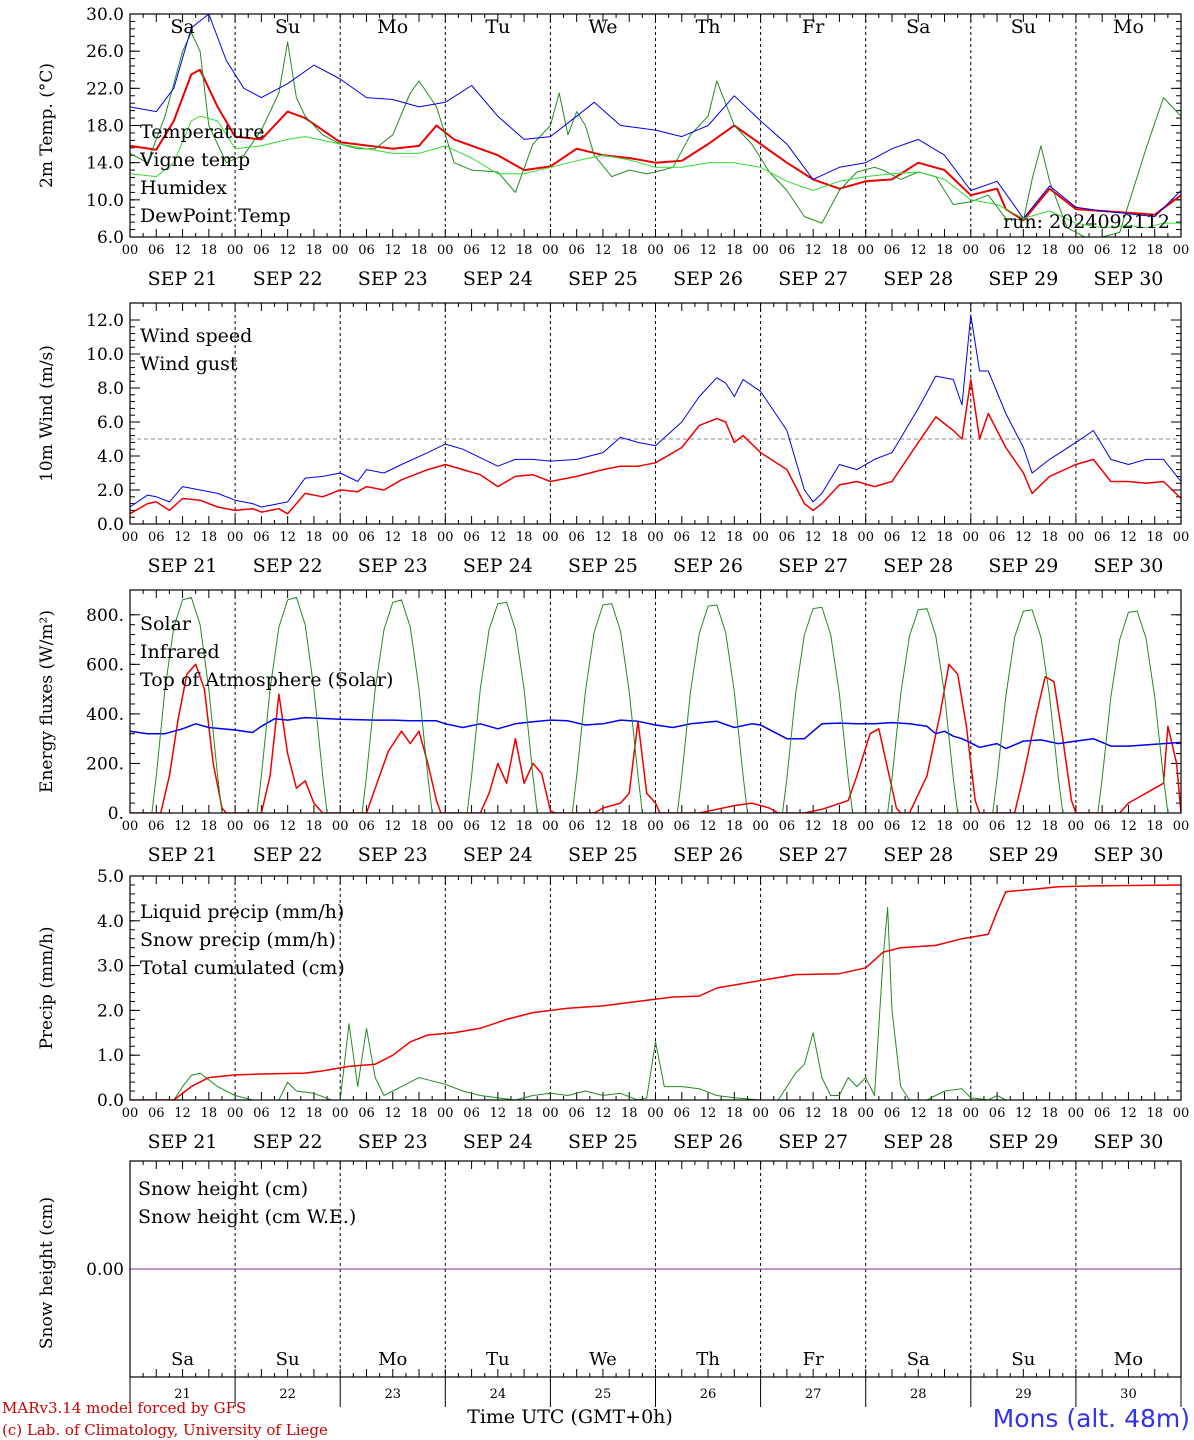 Image resolution: width=1194 pixels, height=1440 pixels. What do you see at coordinates (47, 987) in the screenshot?
I see `y-axis-label: Precip (mm/h)` at bounding box center [47, 987].